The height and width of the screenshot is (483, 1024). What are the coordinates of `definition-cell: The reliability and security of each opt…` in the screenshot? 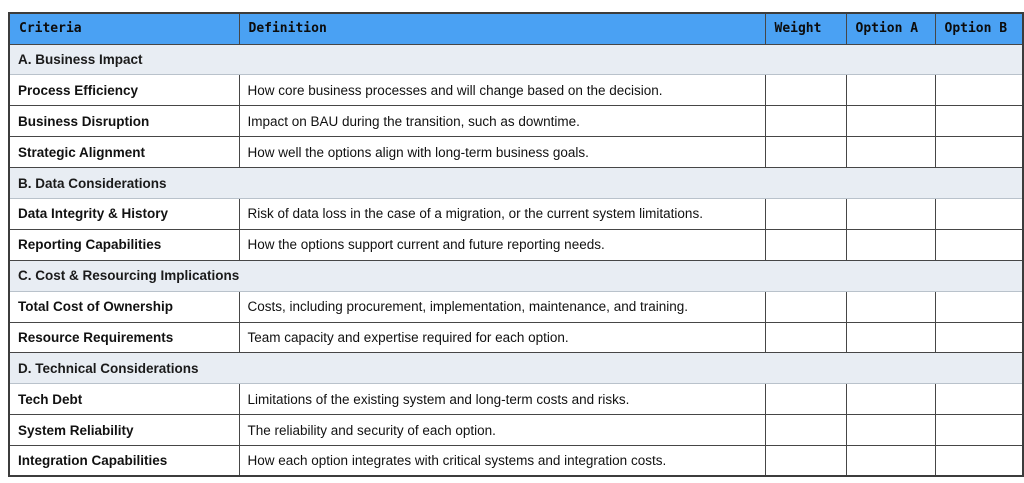 It's located at (502, 430).